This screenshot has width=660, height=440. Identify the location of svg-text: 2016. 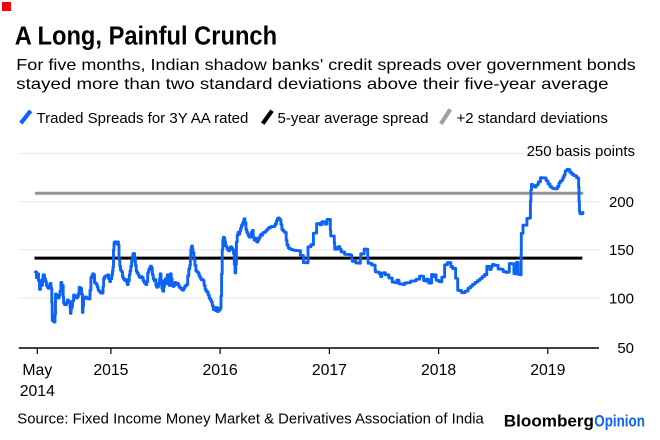
(220, 370).